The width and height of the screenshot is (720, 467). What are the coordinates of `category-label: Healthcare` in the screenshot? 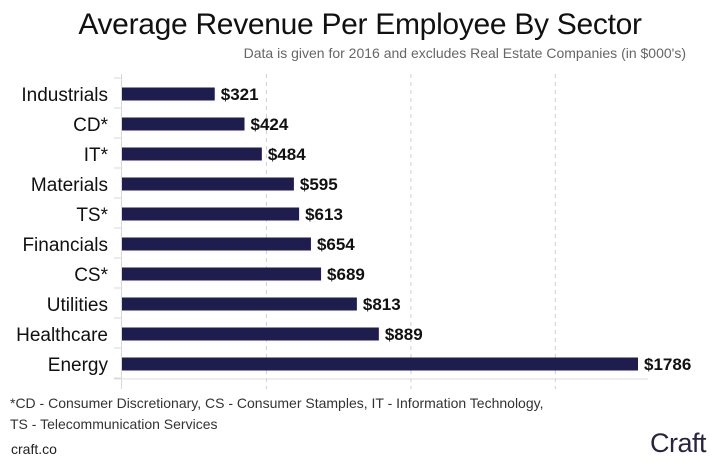 It's located at (62, 335).